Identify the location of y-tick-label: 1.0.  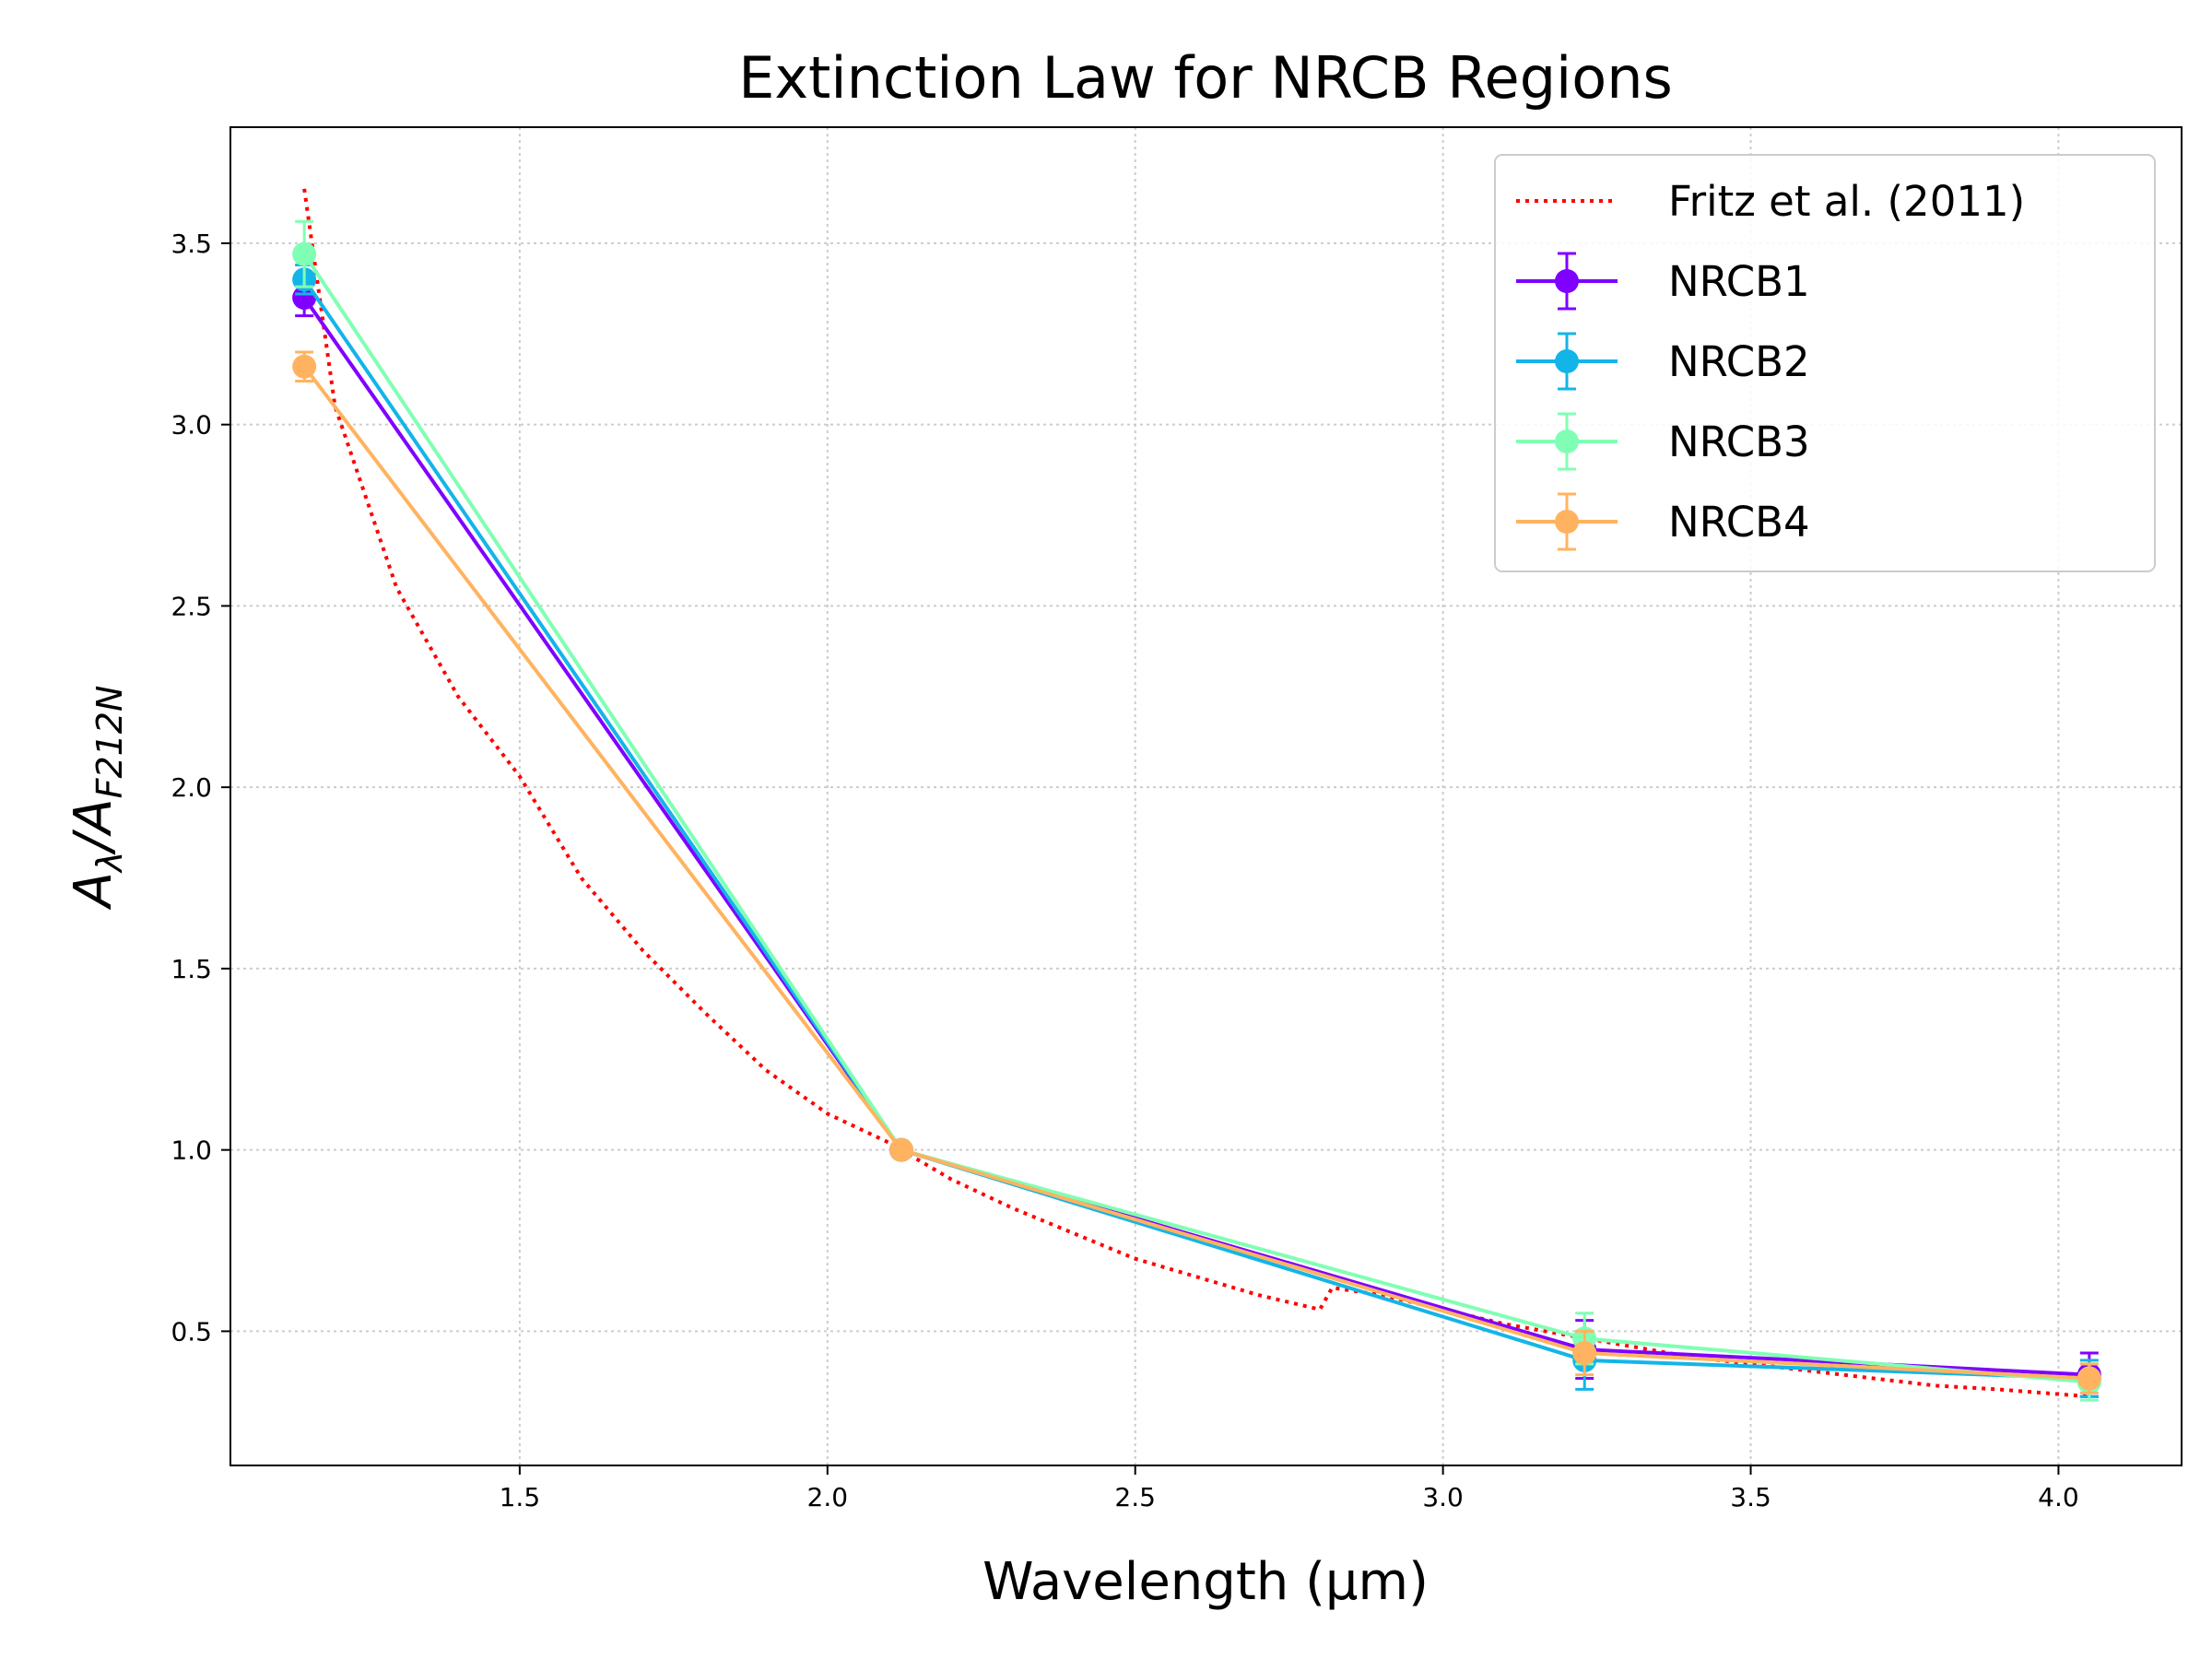
(191, 1150).